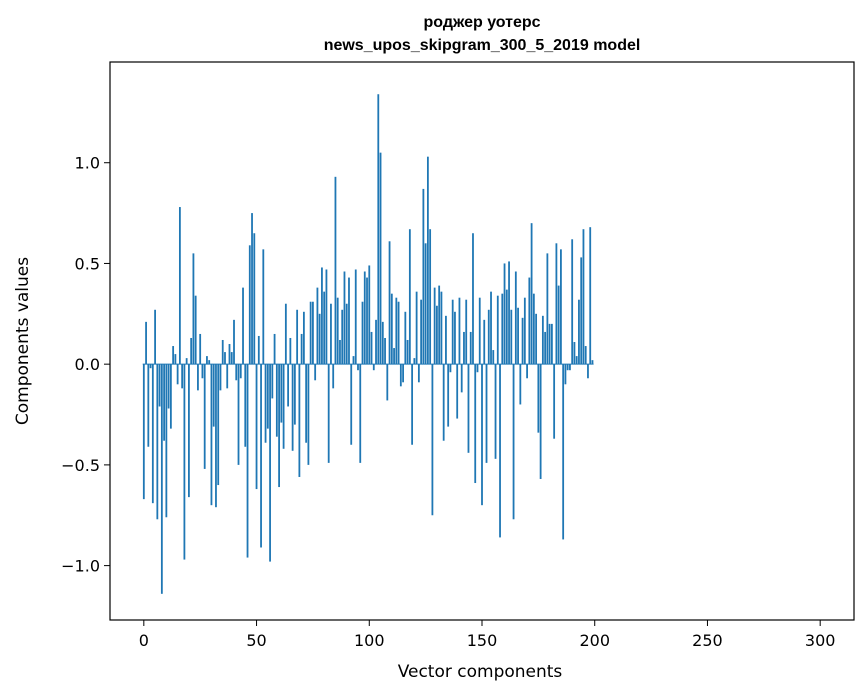 This screenshot has height=696, width=867. What do you see at coordinates (85, 365) in the screenshot?
I see `y-axis-ticks: −1.0 −0.5 0.0 0.5 1.0` at bounding box center [85, 365].